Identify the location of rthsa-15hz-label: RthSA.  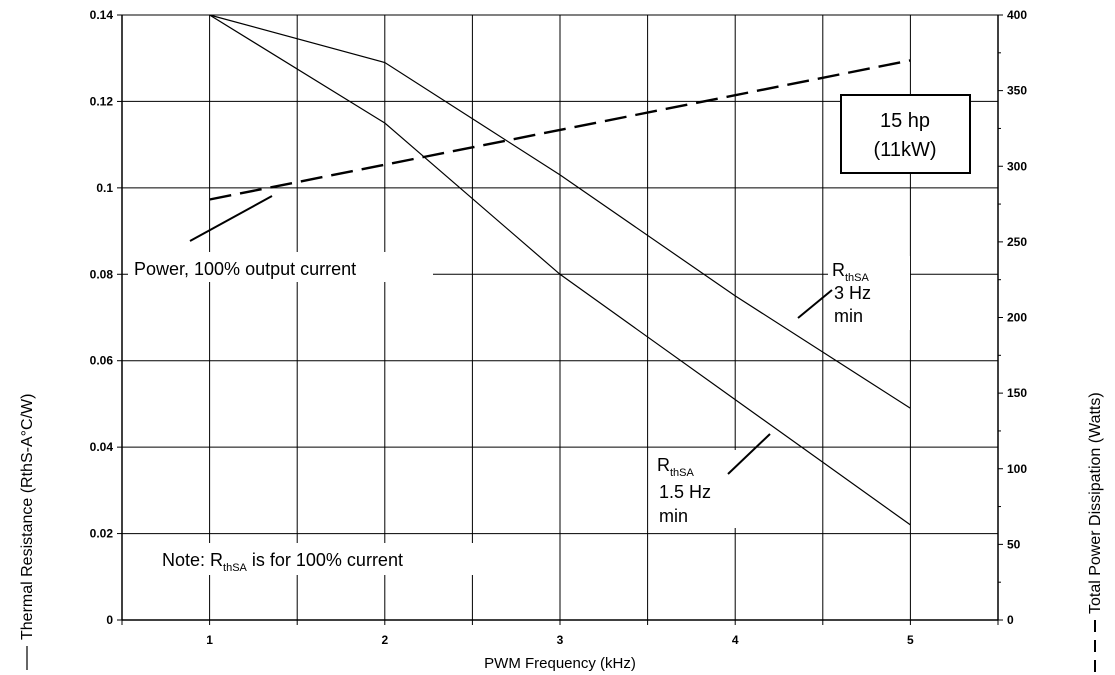
(676, 467).